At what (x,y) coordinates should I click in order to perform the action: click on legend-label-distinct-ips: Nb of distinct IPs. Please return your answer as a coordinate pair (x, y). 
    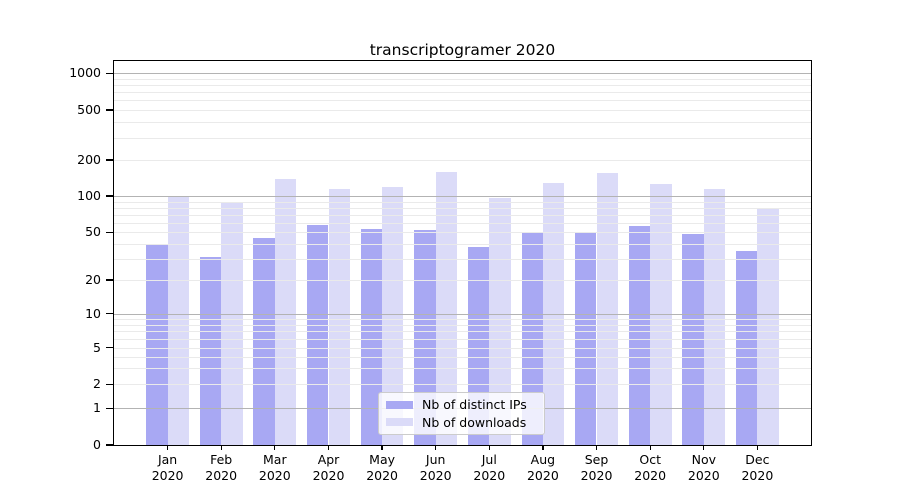
    Looking at the image, I should click on (474, 405).